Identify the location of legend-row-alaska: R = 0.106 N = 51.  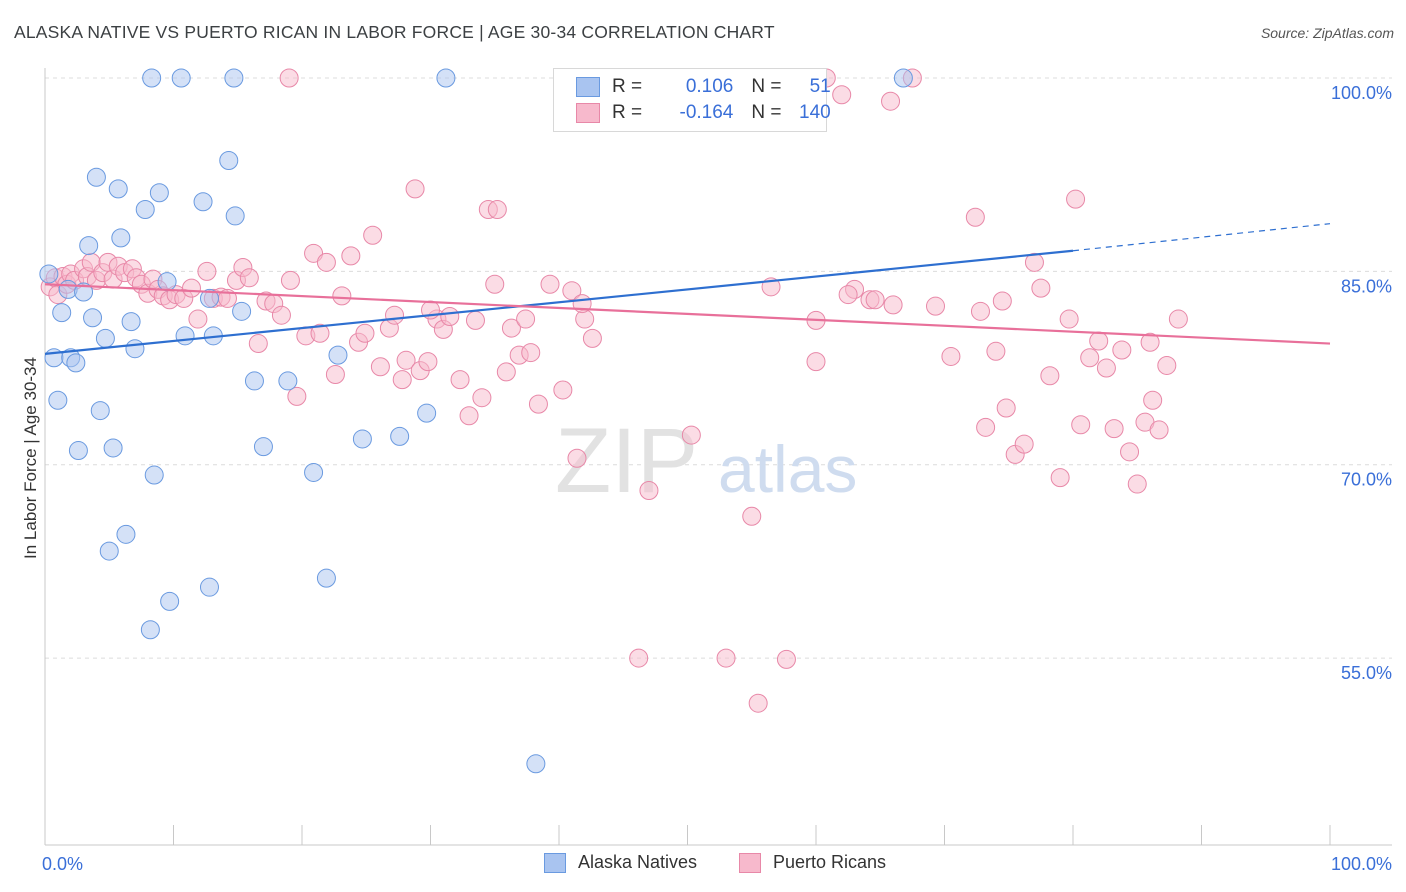
(703, 87).